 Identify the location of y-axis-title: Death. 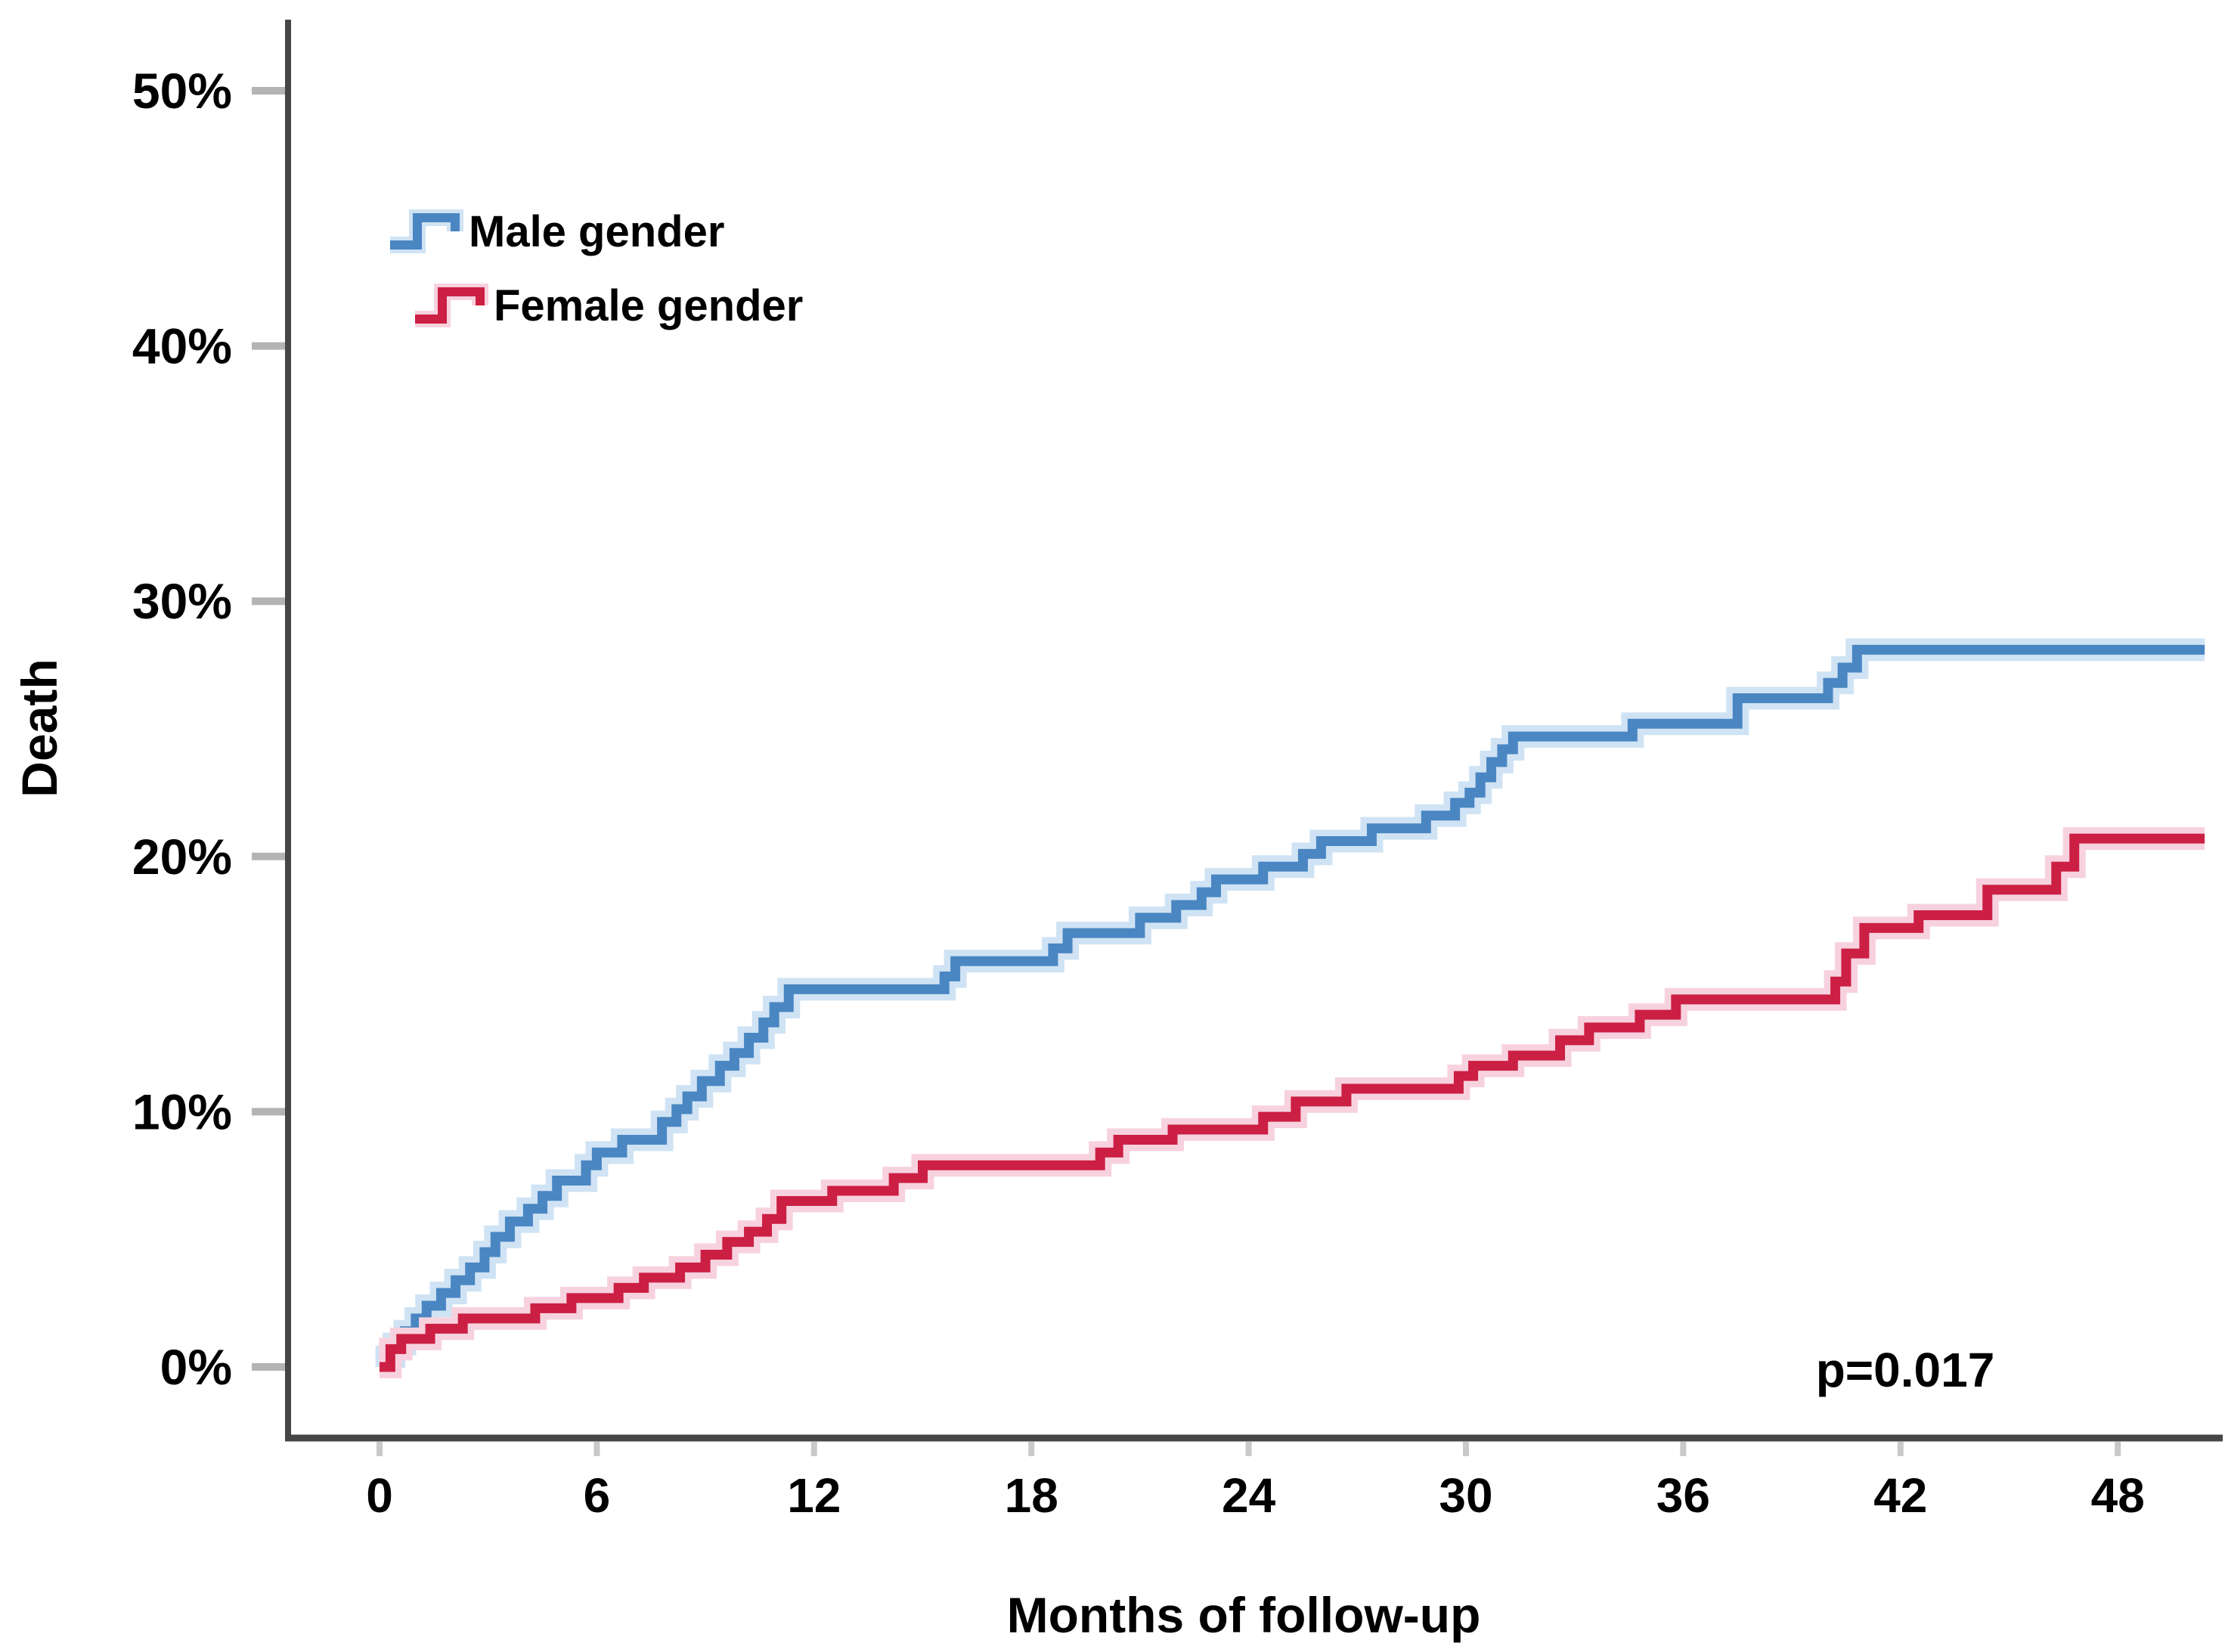
(39, 729).